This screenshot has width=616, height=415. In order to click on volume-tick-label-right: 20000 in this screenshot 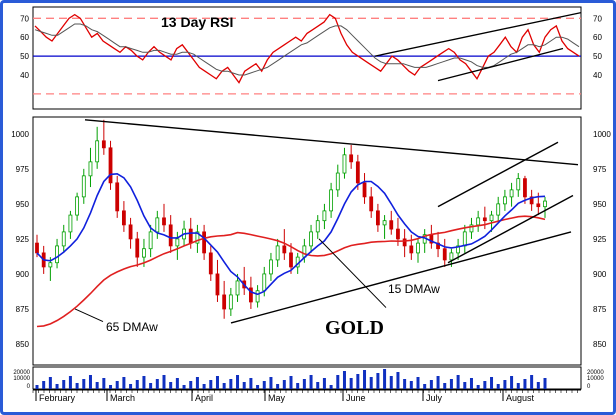, I will do `click(595, 373)`.